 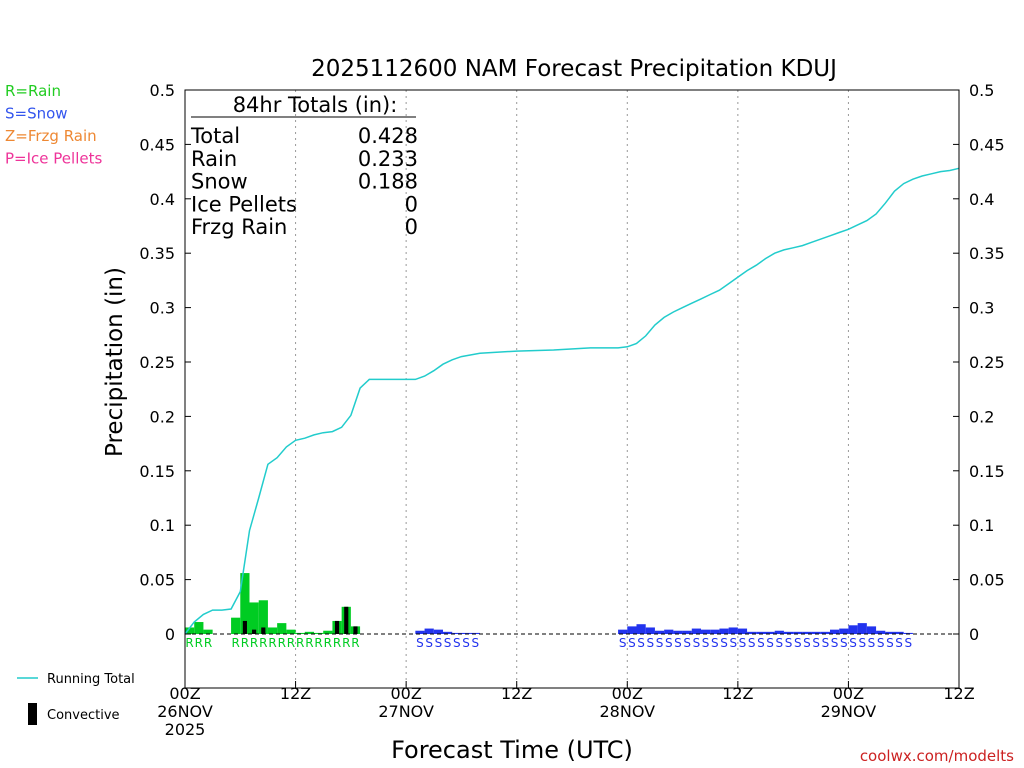 What do you see at coordinates (162, 308) in the screenshot?
I see `y-tick-label: 0.3` at bounding box center [162, 308].